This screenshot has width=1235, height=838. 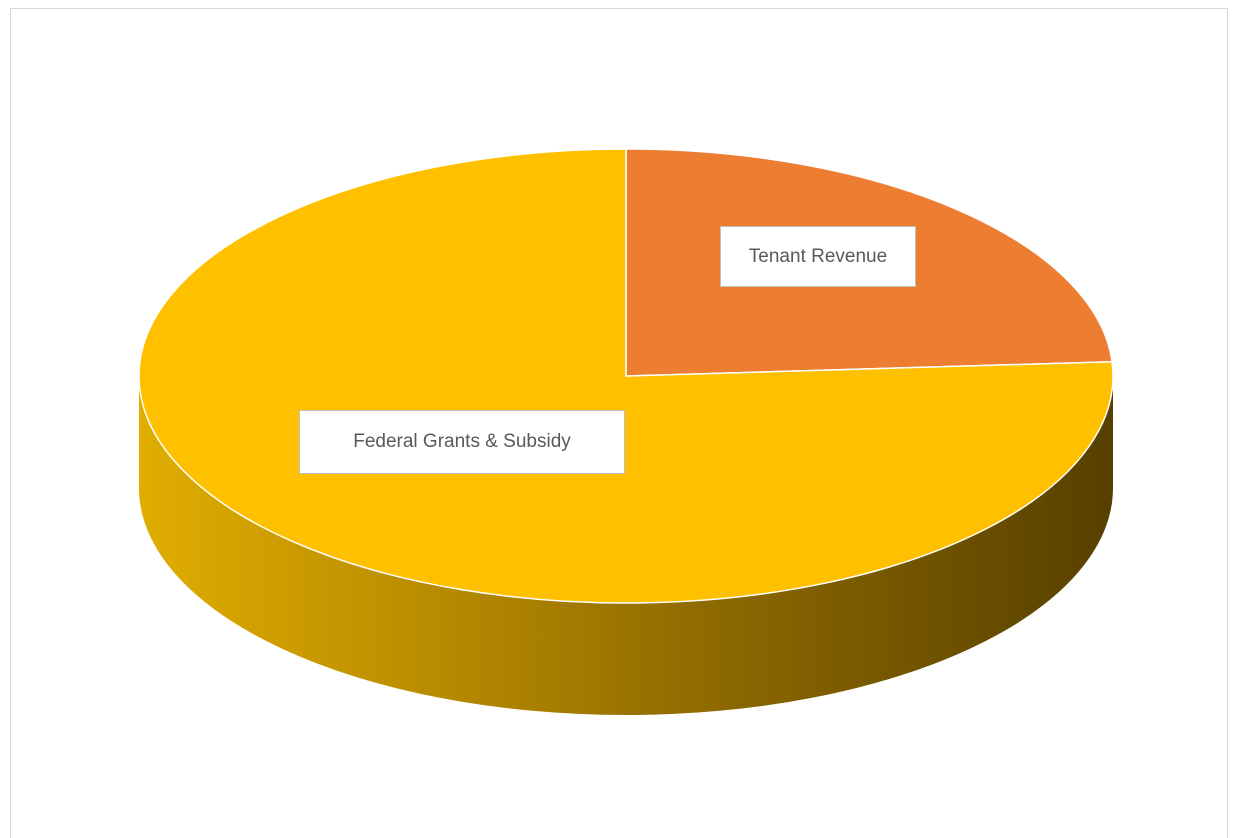 What do you see at coordinates (818, 256) in the screenshot?
I see `data-label-tenant-revenue: Tenant Revenue` at bounding box center [818, 256].